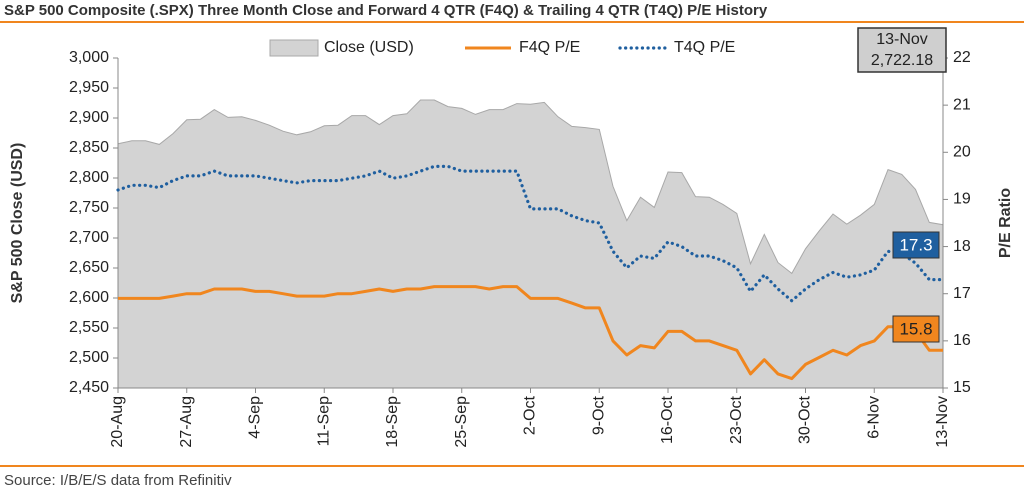 The image size is (1024, 493). Describe the element at coordinates (89, 387) in the screenshot. I see `y-tick-label: 2,450` at that location.